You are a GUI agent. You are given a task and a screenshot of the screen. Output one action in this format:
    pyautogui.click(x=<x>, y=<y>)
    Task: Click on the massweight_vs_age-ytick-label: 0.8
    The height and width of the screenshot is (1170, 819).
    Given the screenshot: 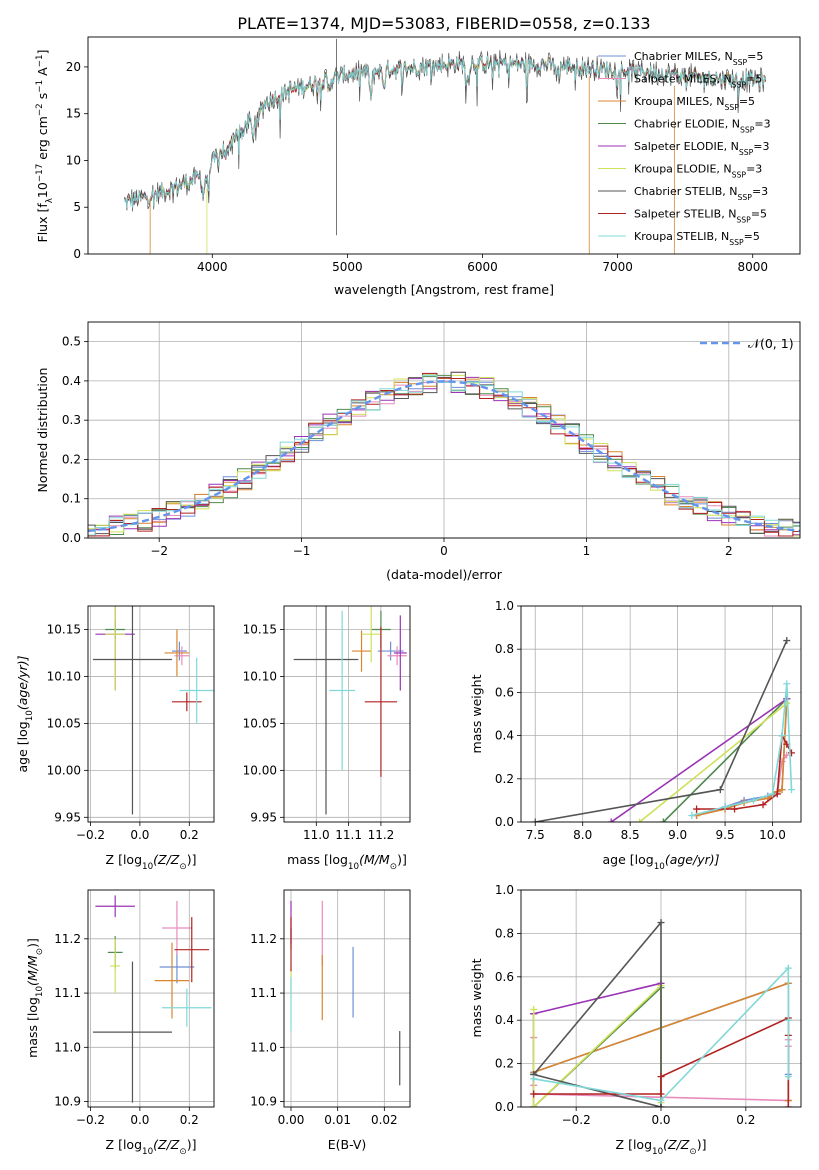 What is the action you would take?
    pyautogui.click(x=504, y=649)
    